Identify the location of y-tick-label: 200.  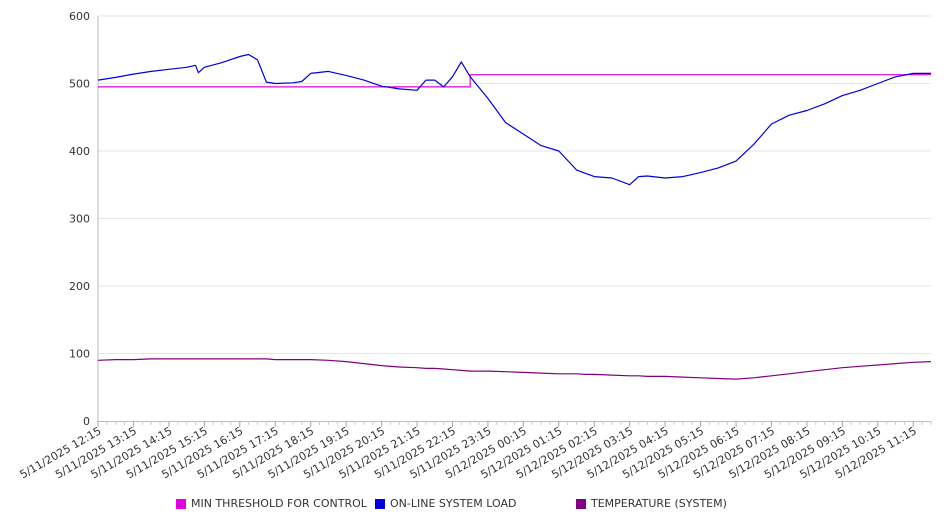
(79, 286).